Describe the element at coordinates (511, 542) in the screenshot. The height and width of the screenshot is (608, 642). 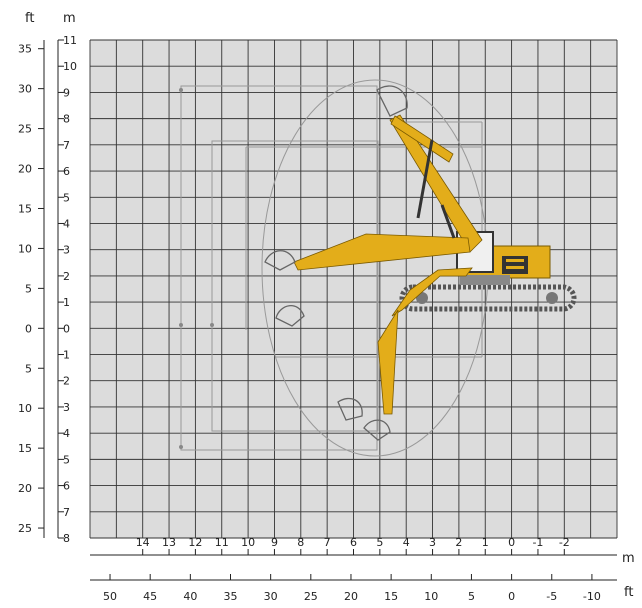
I see `x-m-tick-label: 0` at that location.